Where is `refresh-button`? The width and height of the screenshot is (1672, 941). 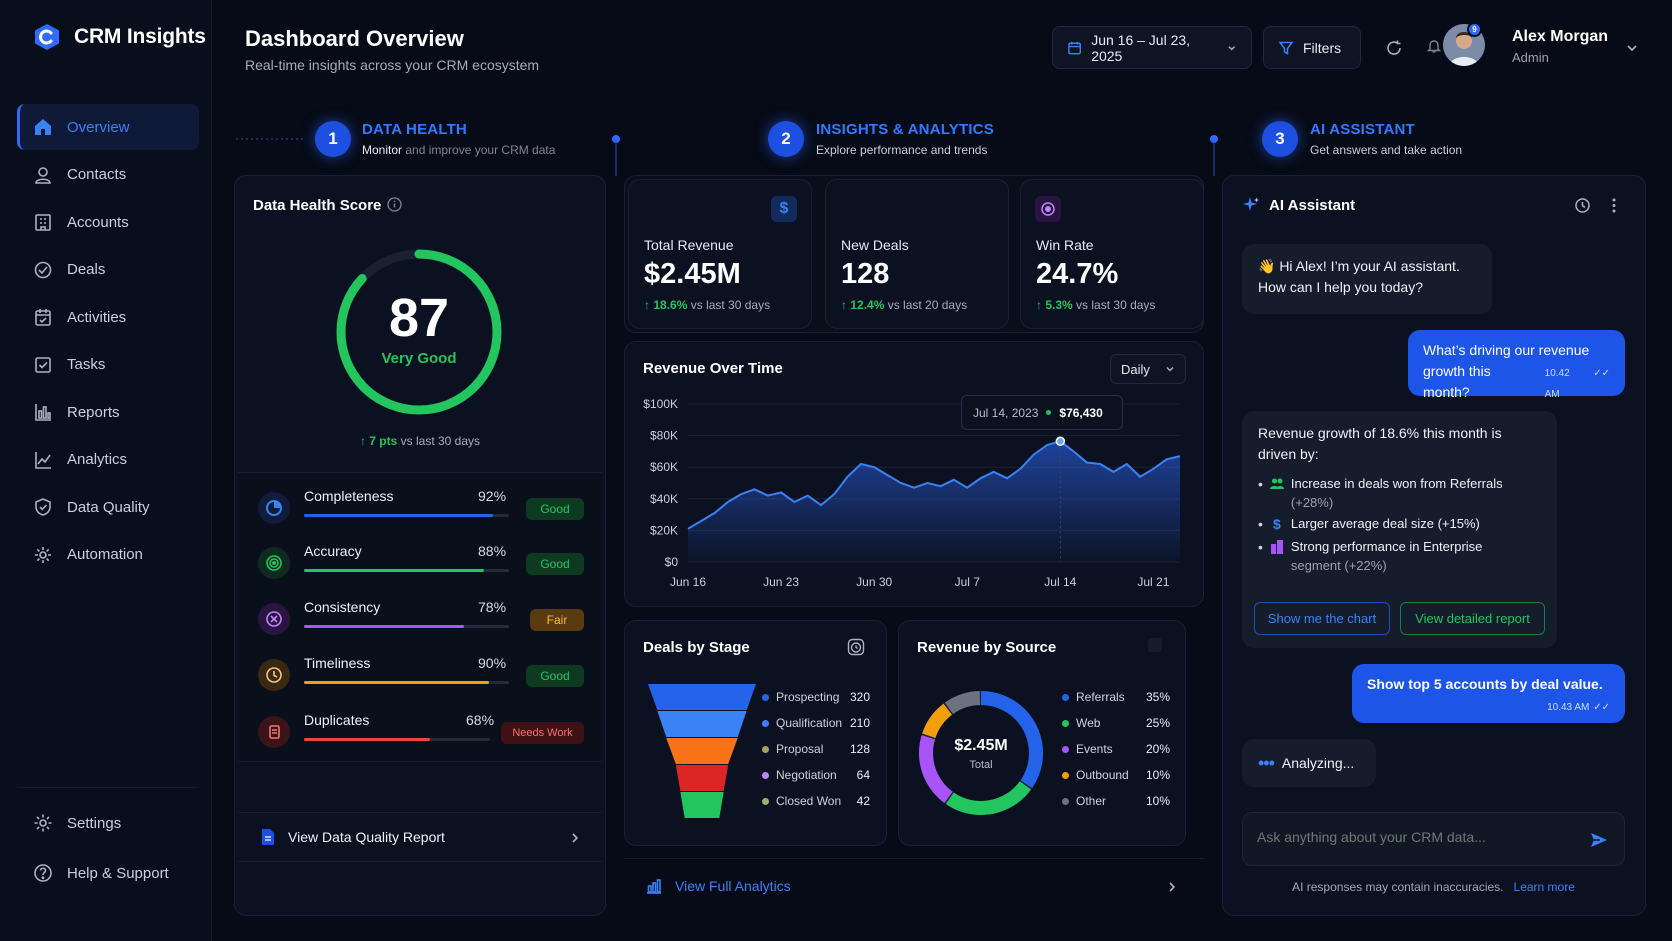
refresh-button is located at coordinates (1394, 48).